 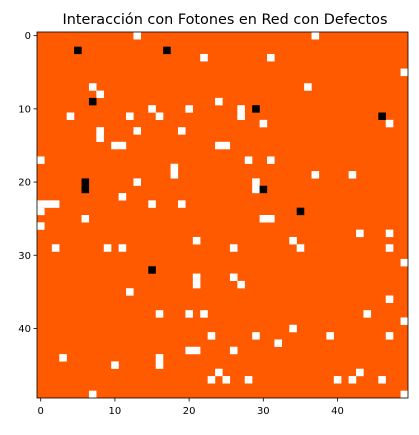 What do you see at coordinates (24, 109) in the screenshot?
I see `y-tick-label: 10` at bounding box center [24, 109].